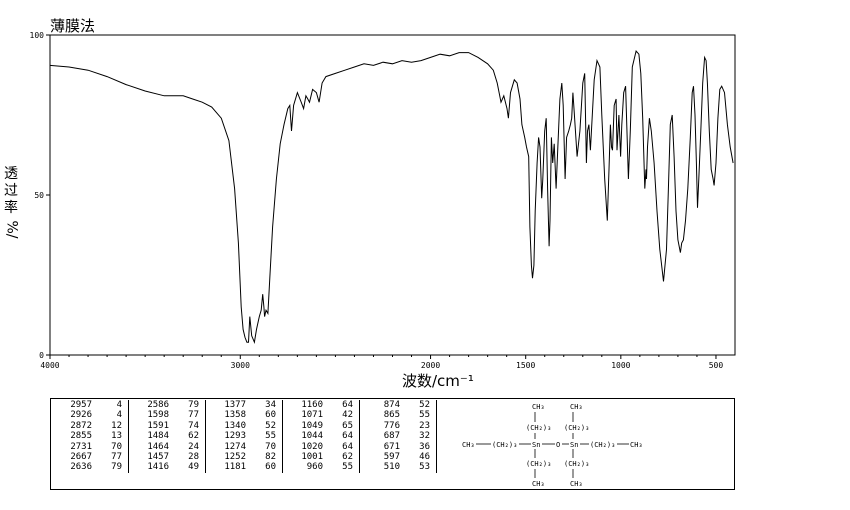 The image size is (850, 510). I want to click on x-tick-label: 2000, so click(430, 365).